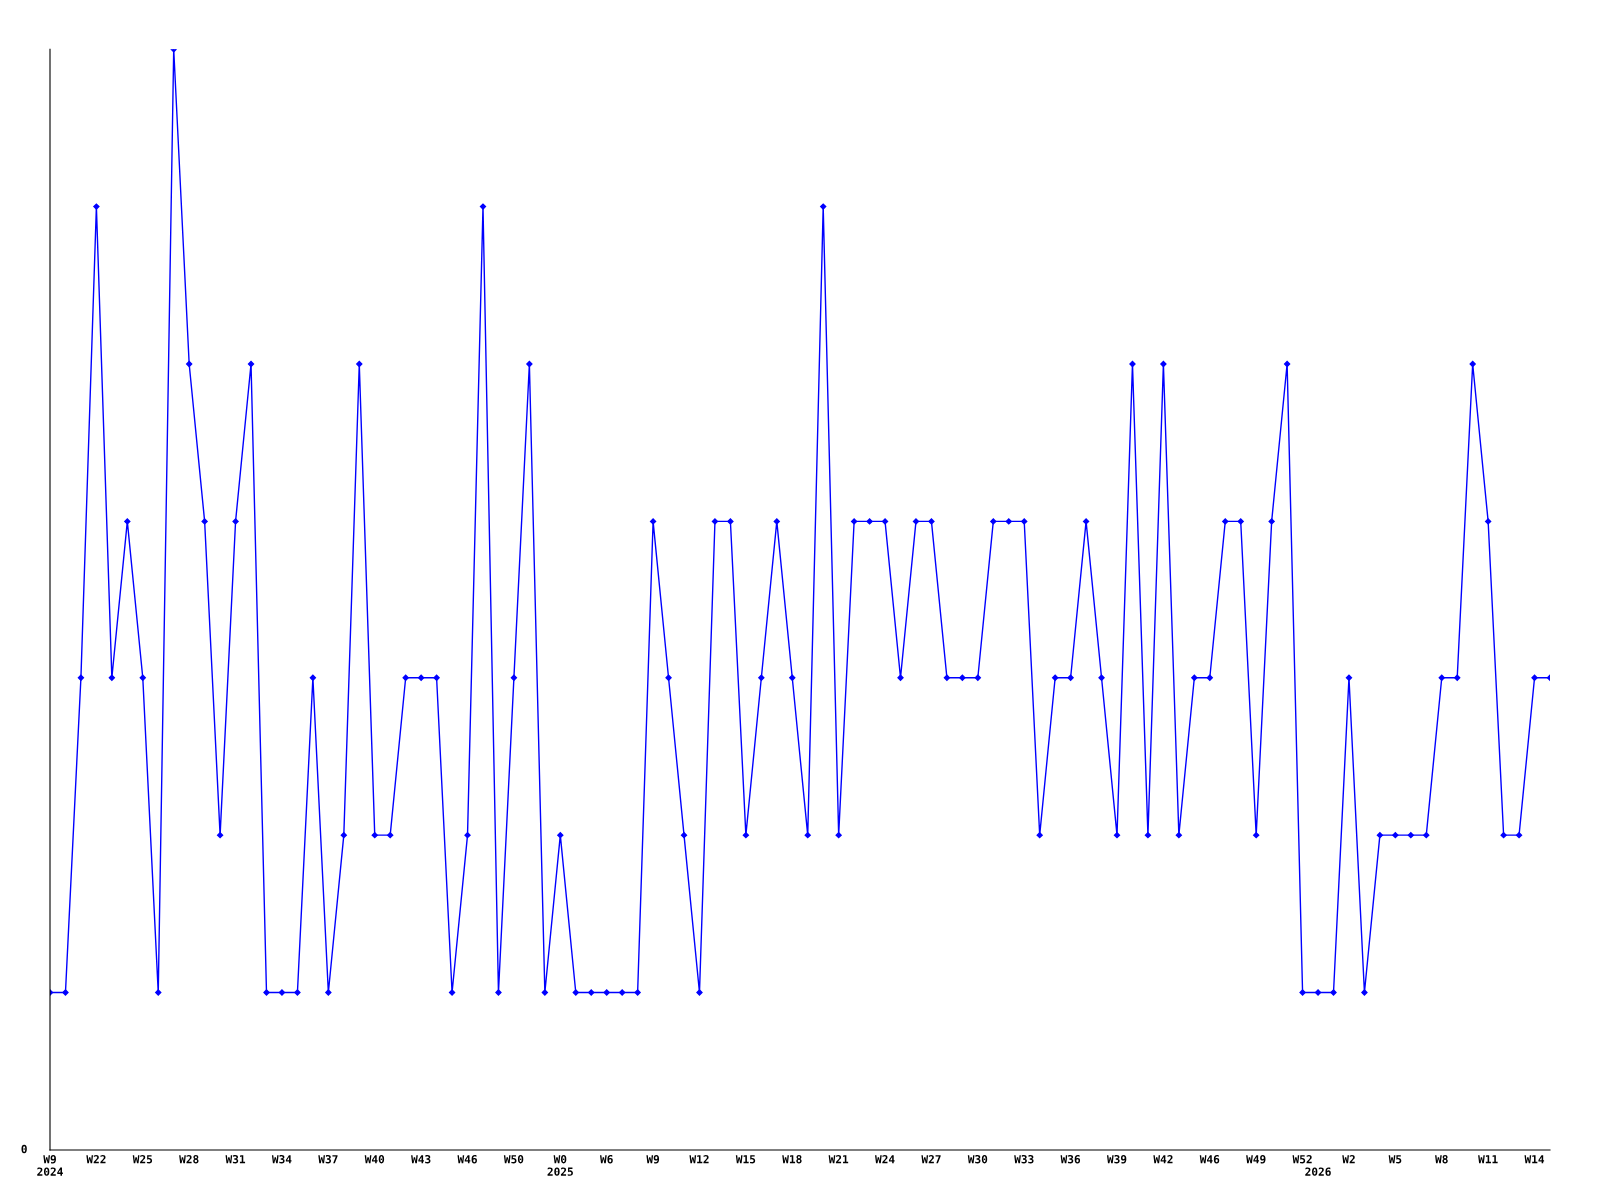  Describe the element at coordinates (281, 1159) in the screenshot. I see `x-tick-label: W34` at that location.